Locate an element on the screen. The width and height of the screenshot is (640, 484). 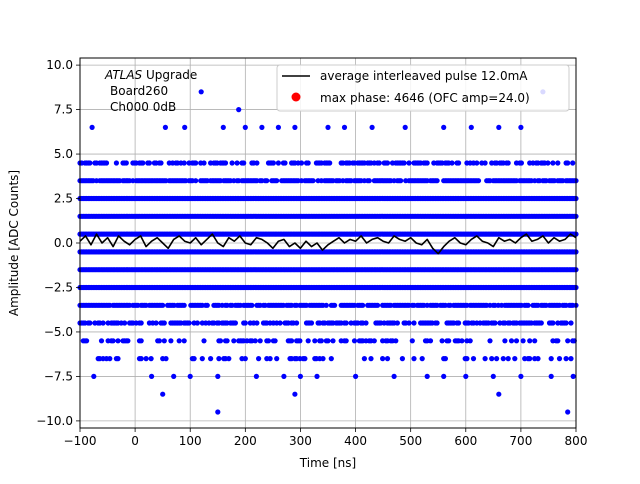
y-tick-label: 10.0 is located at coordinates (59, 65).